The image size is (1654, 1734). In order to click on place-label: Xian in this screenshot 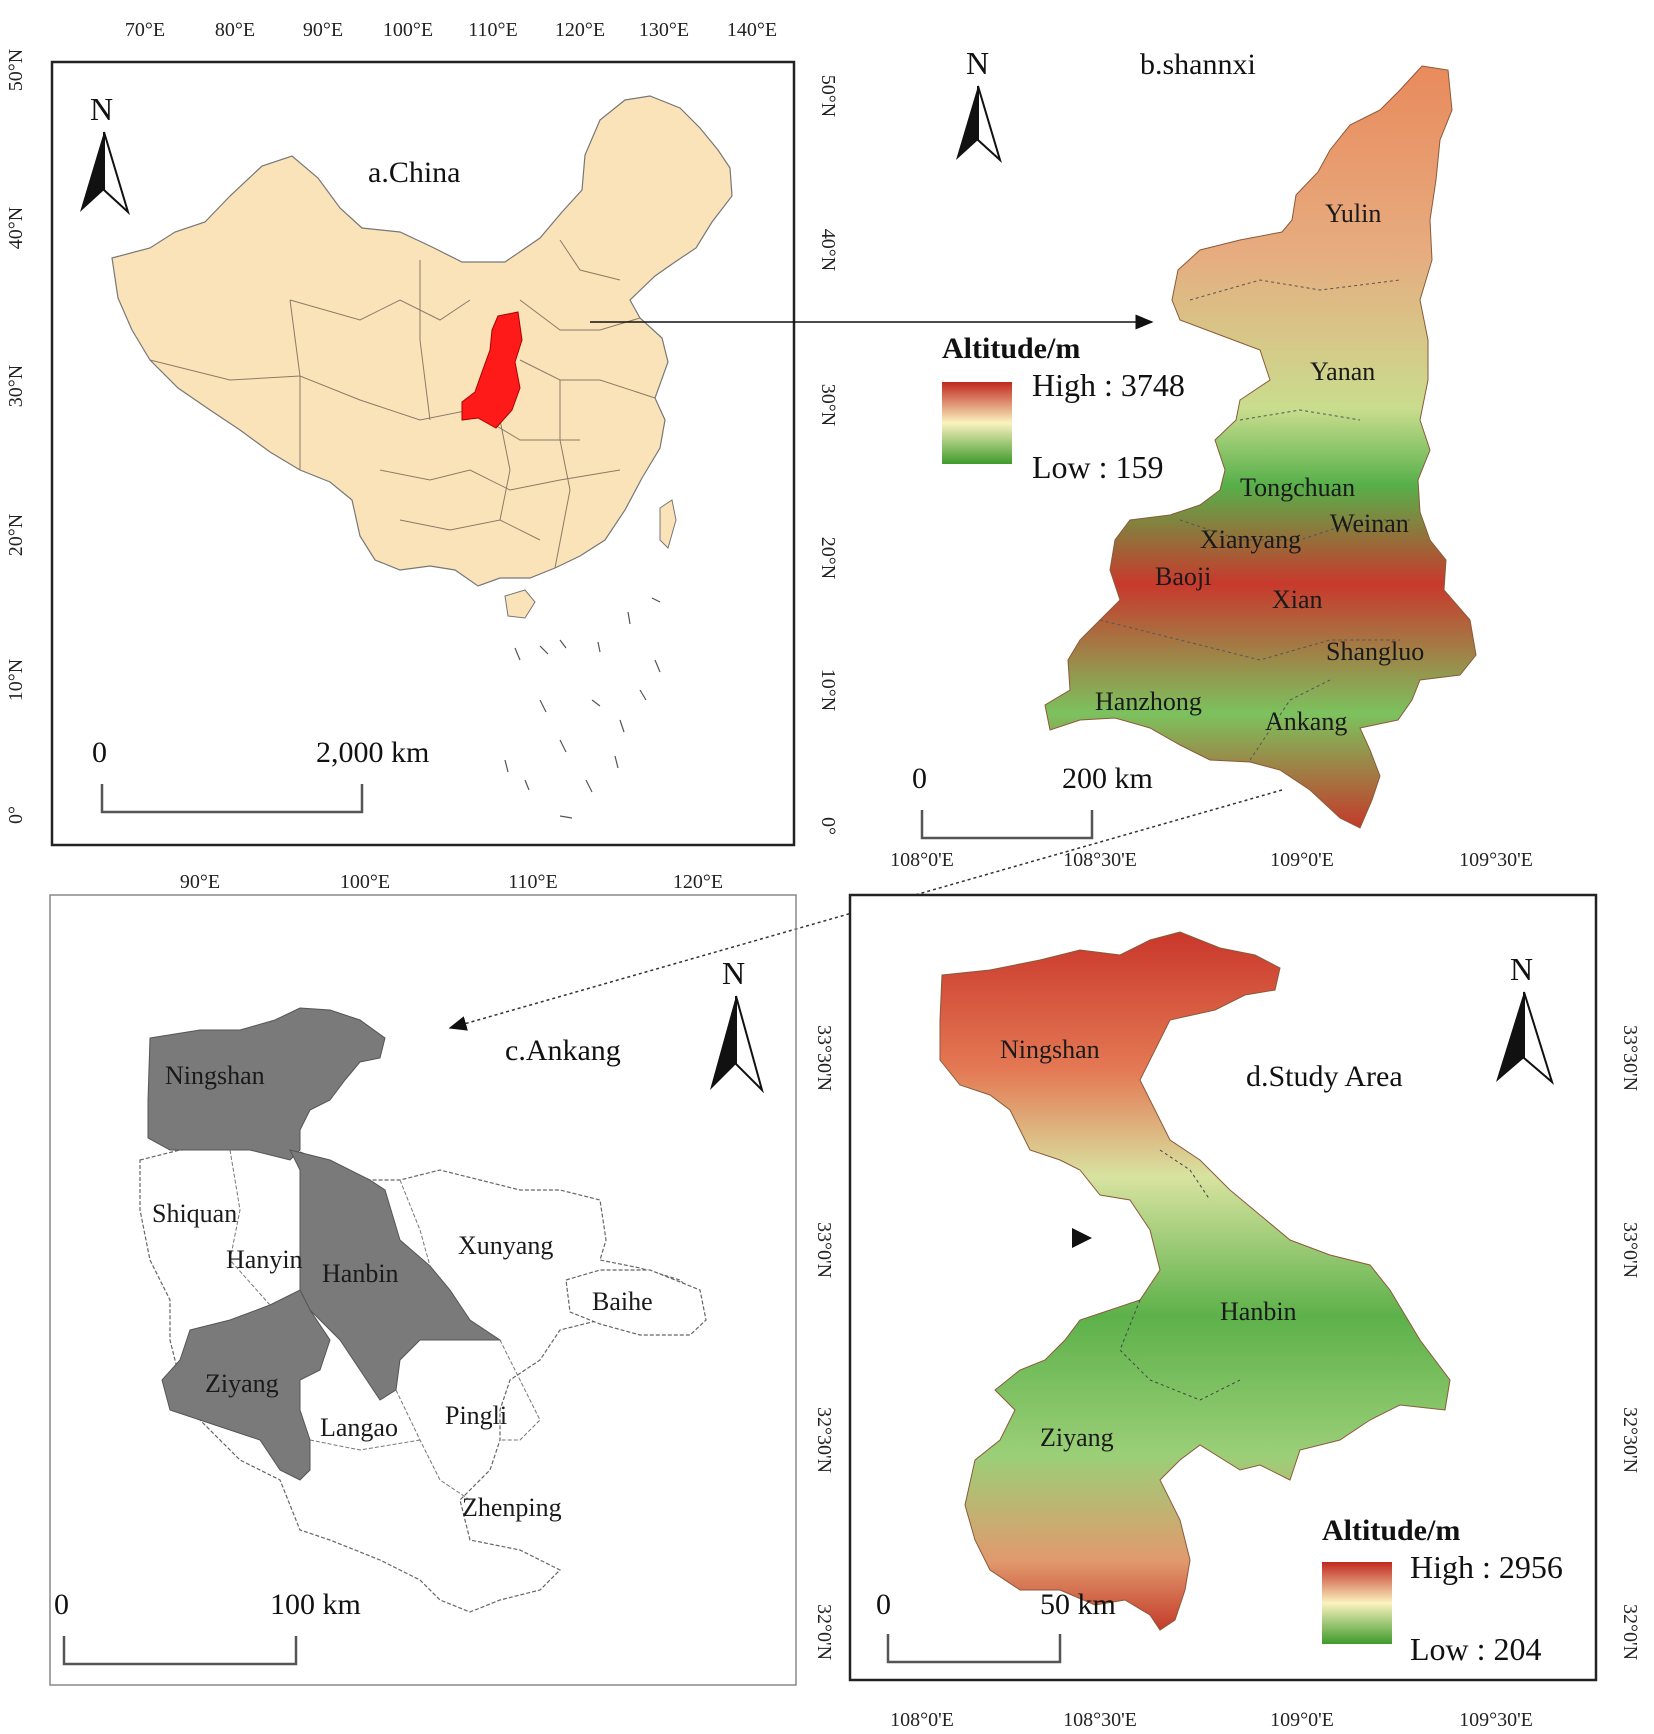, I will do `click(1297, 599)`.